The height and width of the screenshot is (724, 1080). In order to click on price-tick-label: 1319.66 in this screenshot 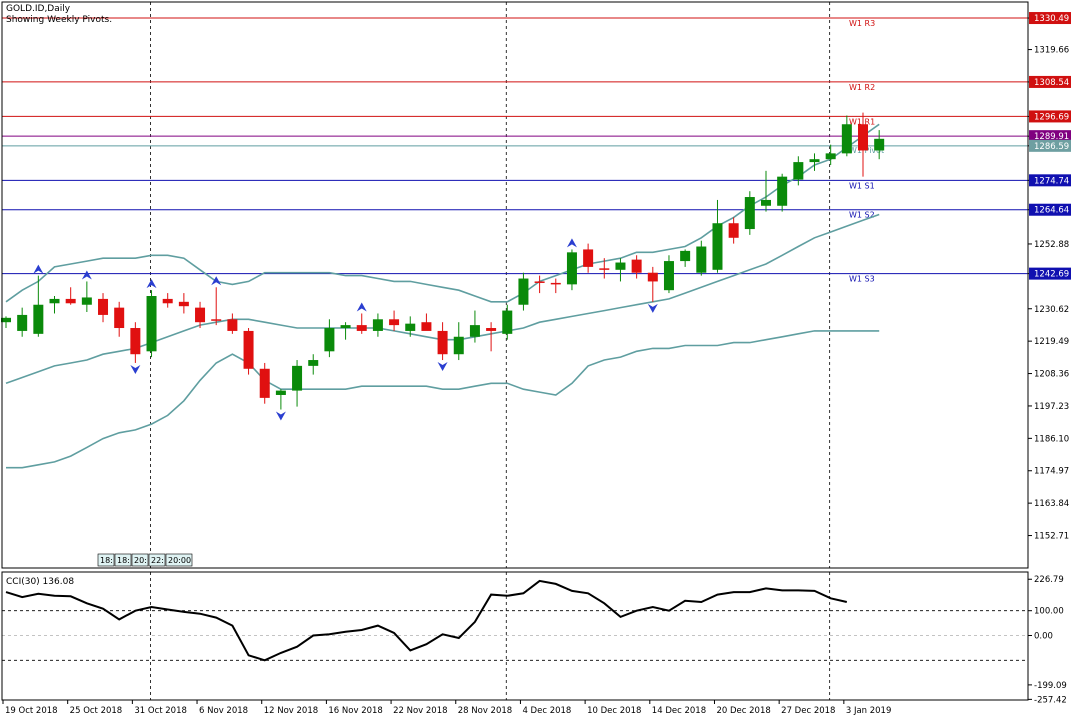, I will do `click(1051, 51)`.